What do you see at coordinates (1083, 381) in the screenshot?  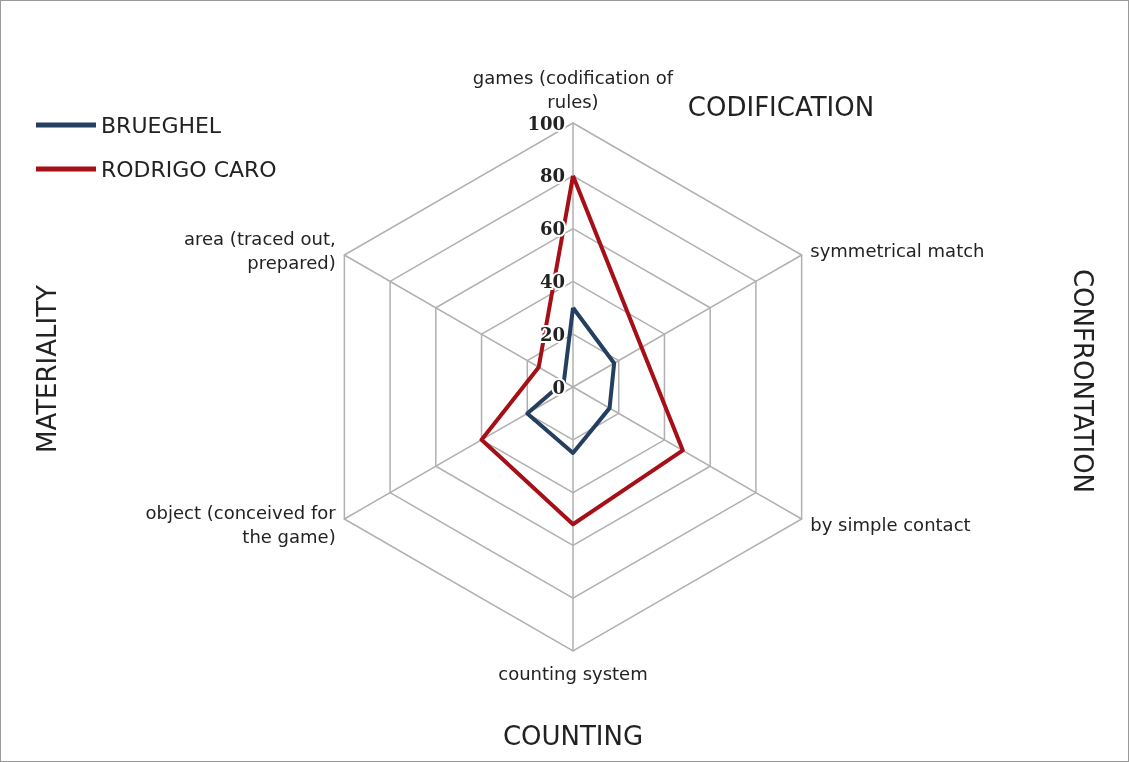 I see `text: CONFRONTATION` at bounding box center [1083, 381].